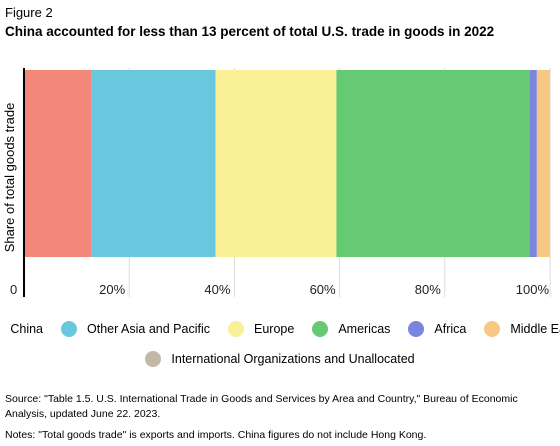 This screenshot has height=446, width=560. What do you see at coordinates (279, 289) in the screenshot?
I see `x-tick-labels: 0 20% 40% 60% 80% 100%` at bounding box center [279, 289].